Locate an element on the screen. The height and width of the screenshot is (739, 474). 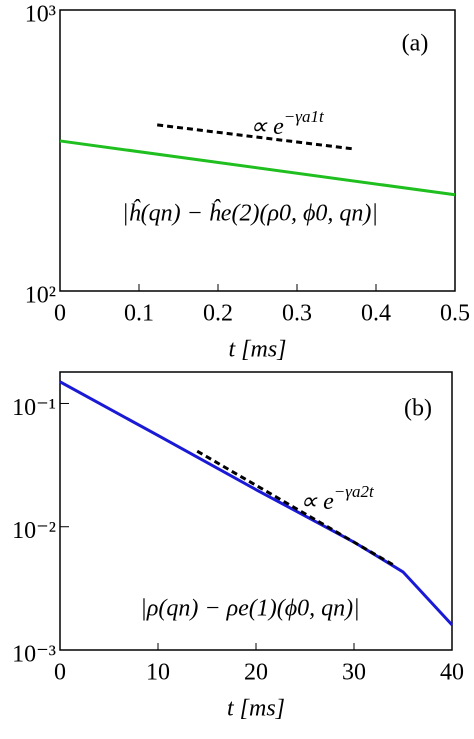
x-tick-label: 0.4 is located at coordinates (376, 314).